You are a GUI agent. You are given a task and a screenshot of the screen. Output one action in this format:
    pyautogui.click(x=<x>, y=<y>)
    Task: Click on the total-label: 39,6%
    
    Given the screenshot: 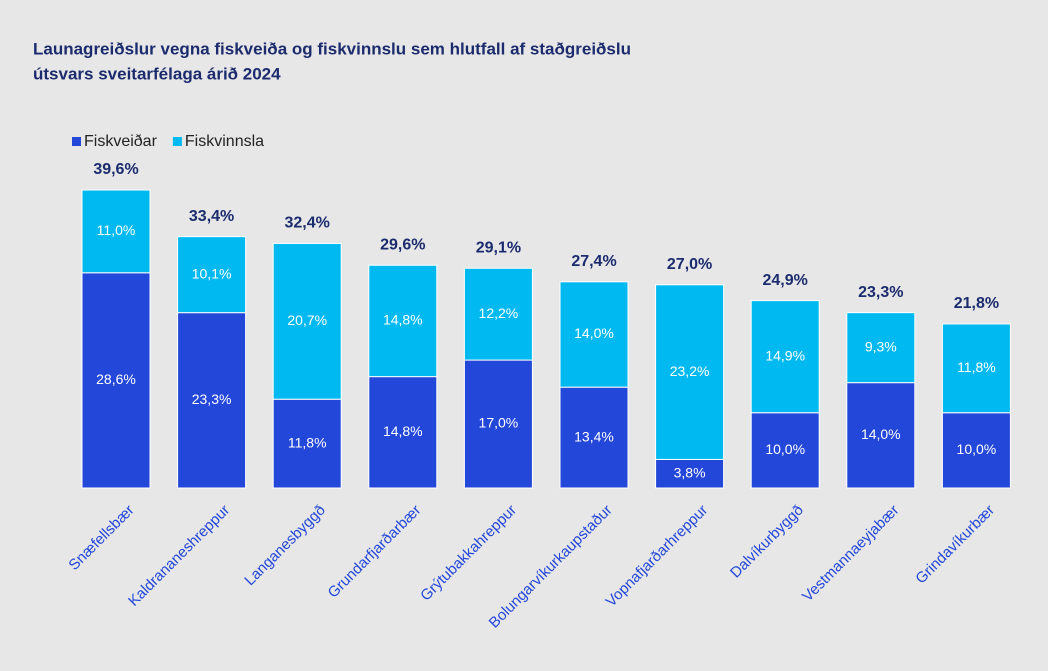 What is the action you would take?
    pyautogui.click(x=115, y=169)
    